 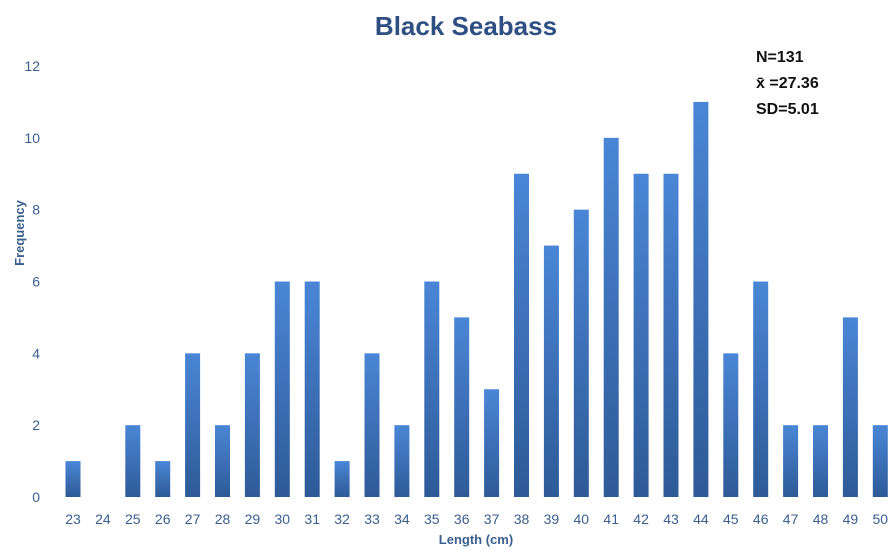 What do you see at coordinates (402, 519) in the screenshot?
I see `x-tick-label: 34` at bounding box center [402, 519].